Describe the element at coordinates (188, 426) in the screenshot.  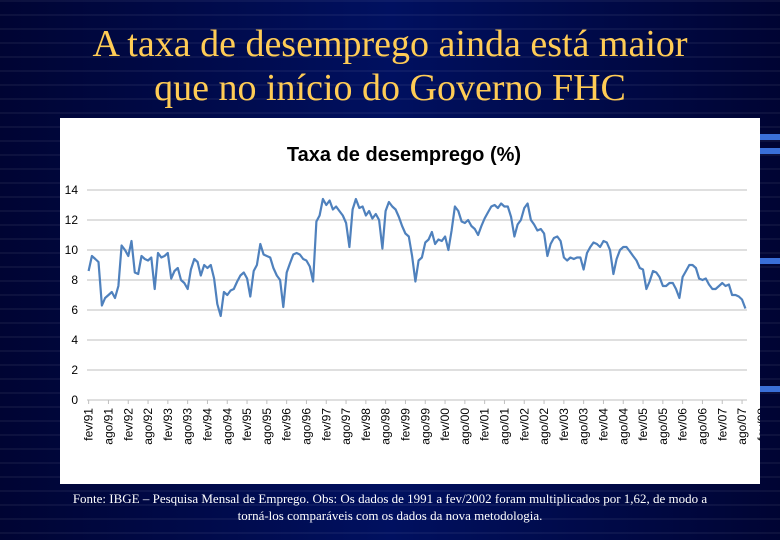
I see `x-tick-label: ago/93` at that location.